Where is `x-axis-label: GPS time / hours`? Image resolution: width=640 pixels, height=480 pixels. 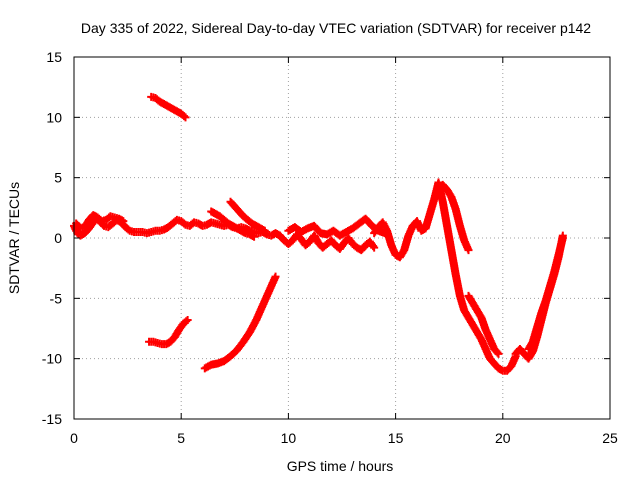 x-axis-label: GPS time / hours is located at coordinates (340, 466).